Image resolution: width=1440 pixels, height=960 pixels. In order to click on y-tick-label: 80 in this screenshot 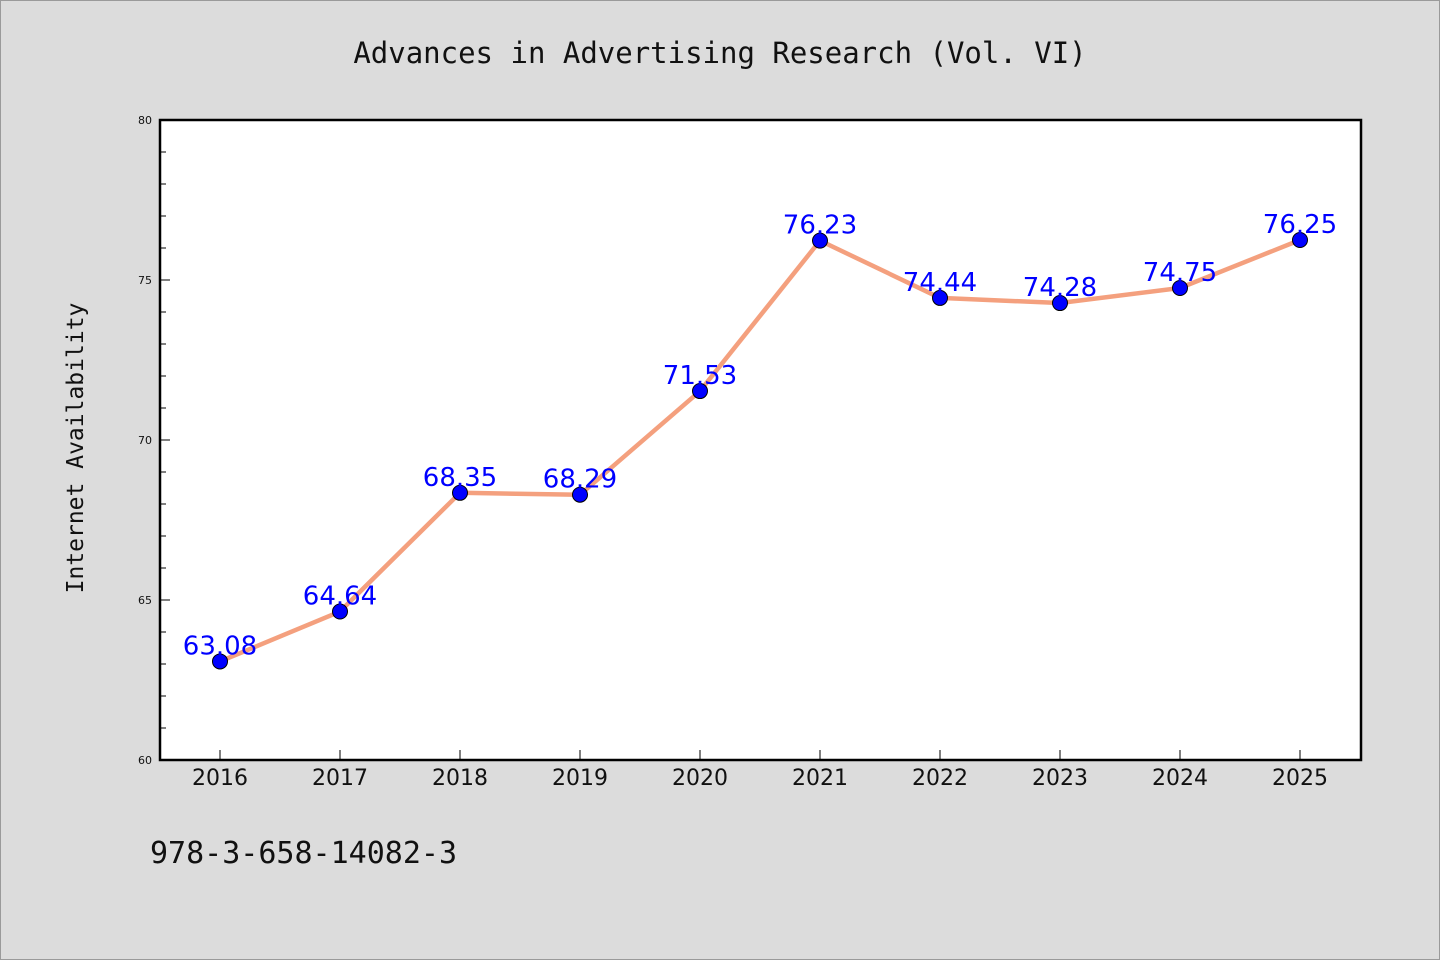, I will do `click(145, 120)`.